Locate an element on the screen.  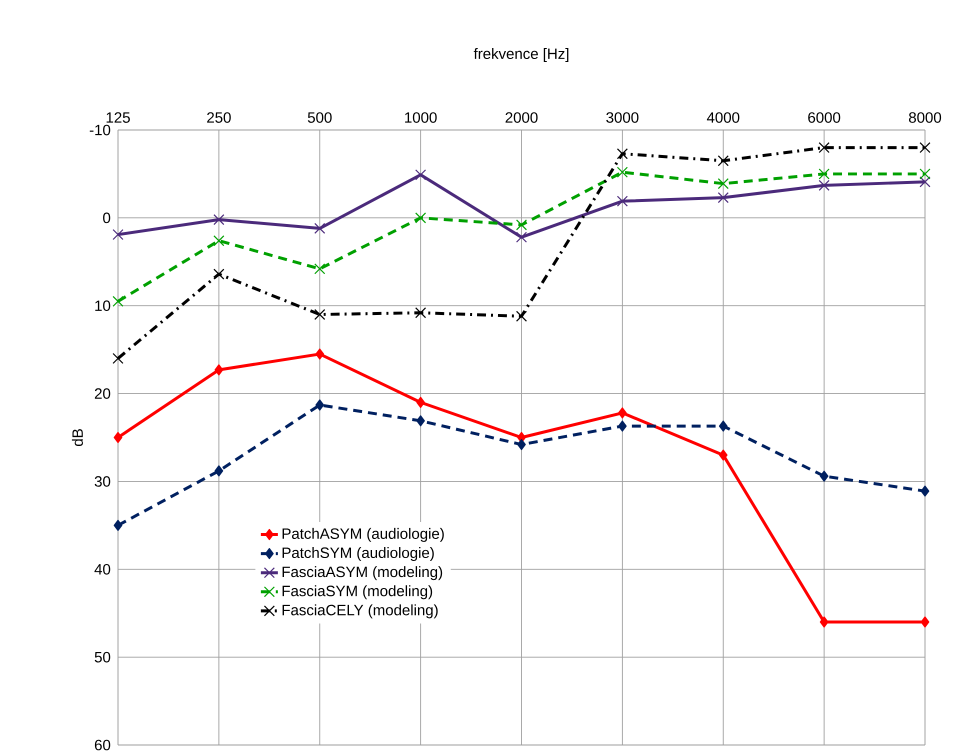
x-tick-label: 6000 is located at coordinates (824, 117).